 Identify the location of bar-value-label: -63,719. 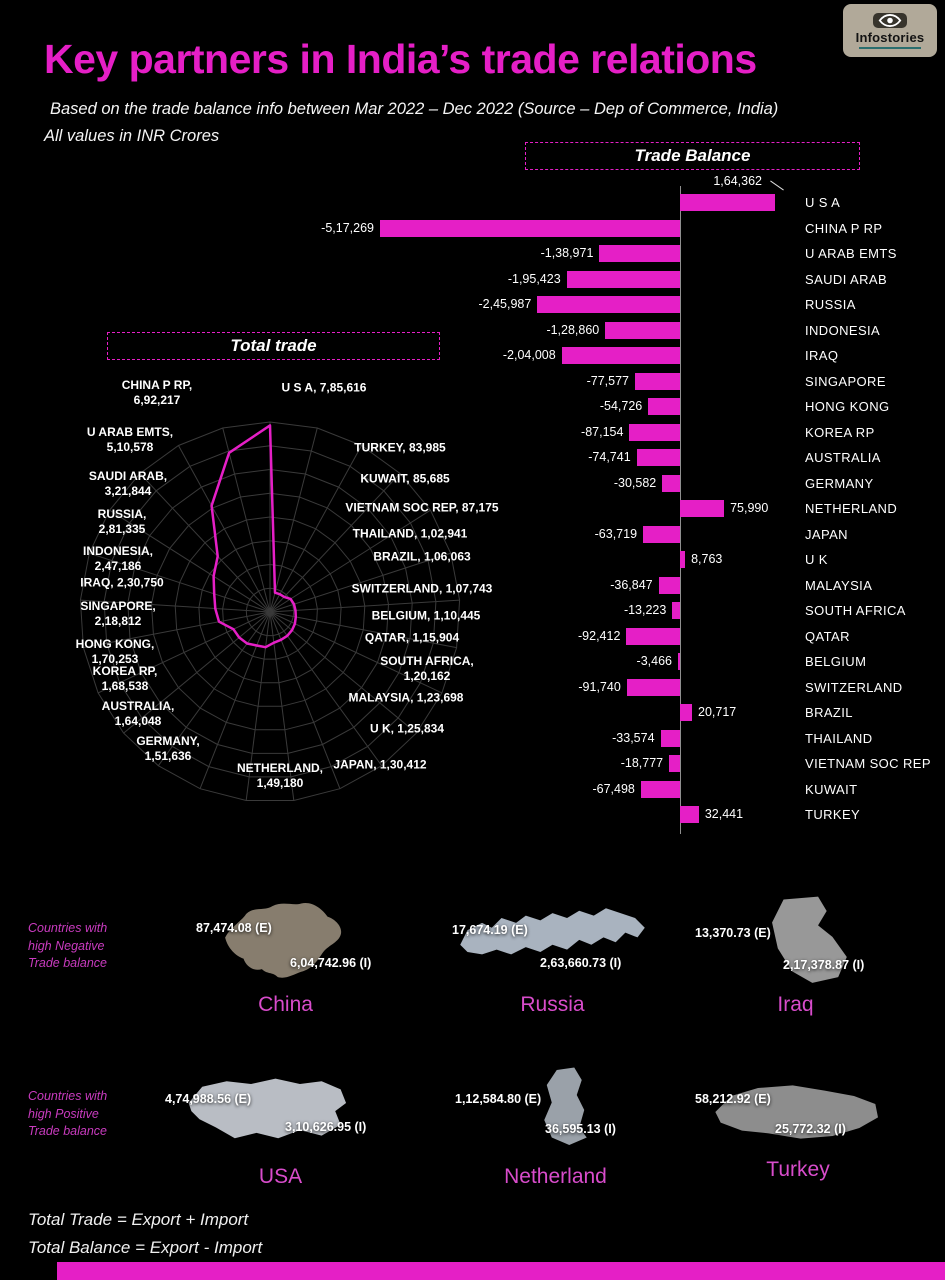
(616, 533).